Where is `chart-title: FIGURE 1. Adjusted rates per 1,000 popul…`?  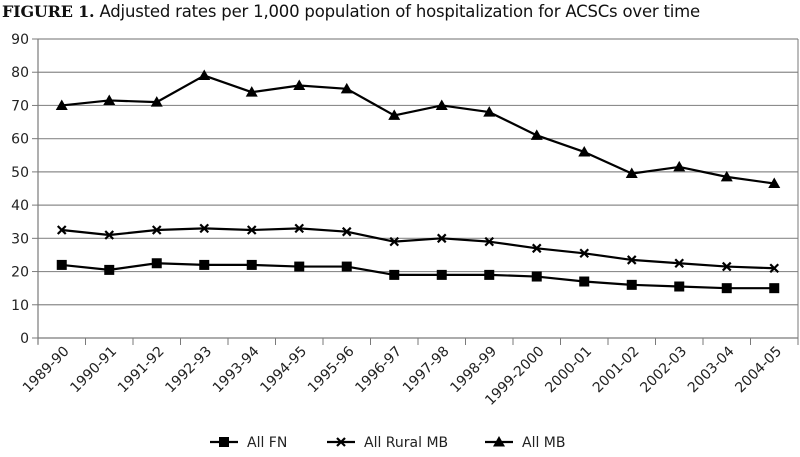 chart-title: FIGURE 1. Adjusted rates per 1,000 popul… is located at coordinates (351, 11).